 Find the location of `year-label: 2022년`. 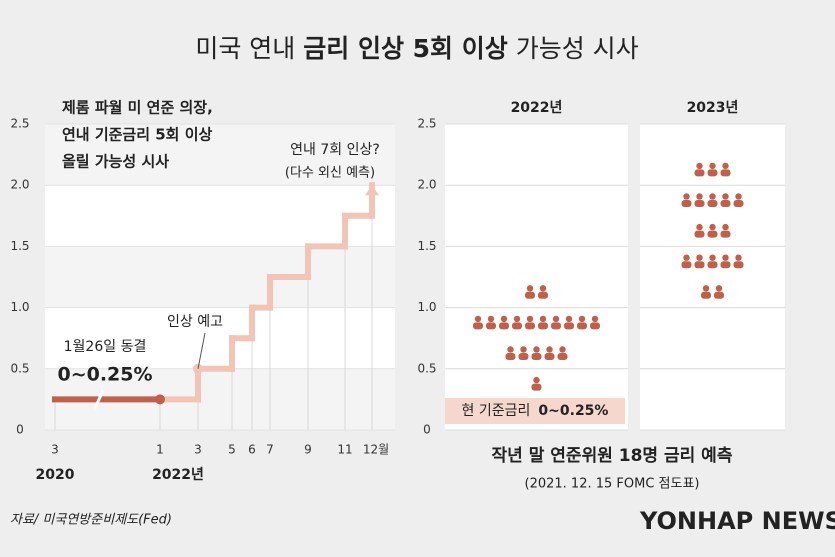

year-label: 2022년 is located at coordinates (178, 475).